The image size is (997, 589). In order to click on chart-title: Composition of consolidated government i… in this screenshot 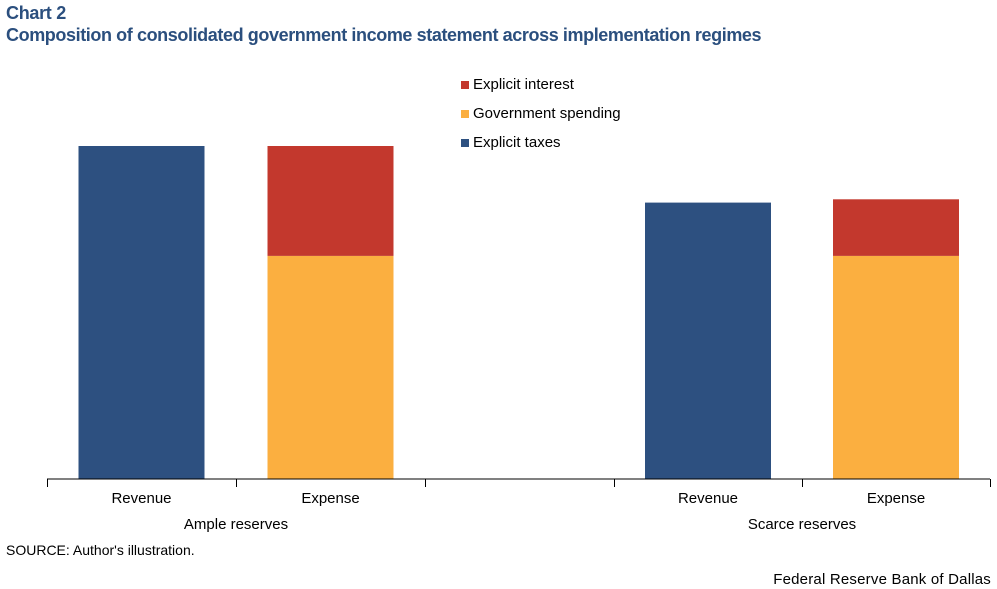, I will do `click(384, 35)`.